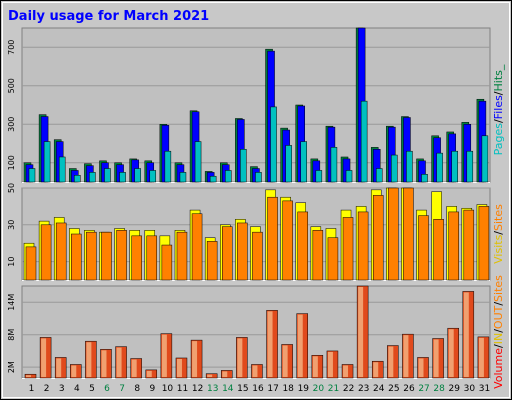 The width and height of the screenshot is (512, 400). I want to click on visits-y-tick-label: 10, so click(11, 262).